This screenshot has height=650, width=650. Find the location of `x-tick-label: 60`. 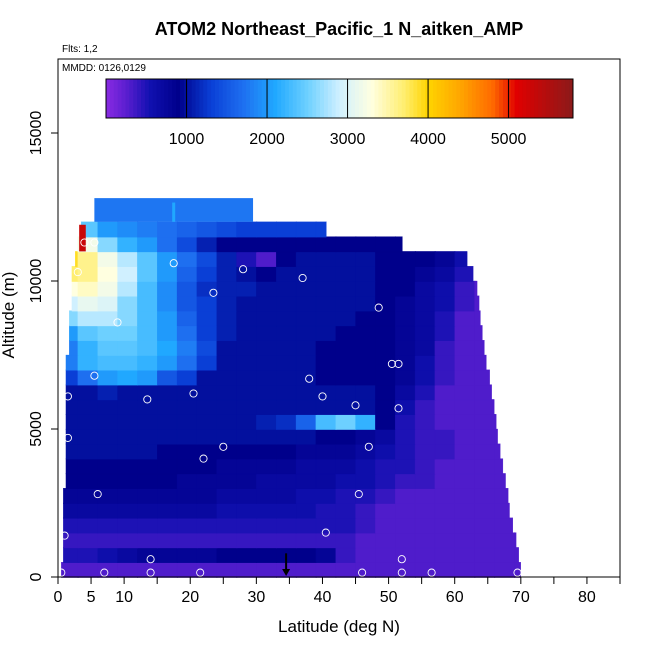

x-tick-label: 60 is located at coordinates (455, 597).